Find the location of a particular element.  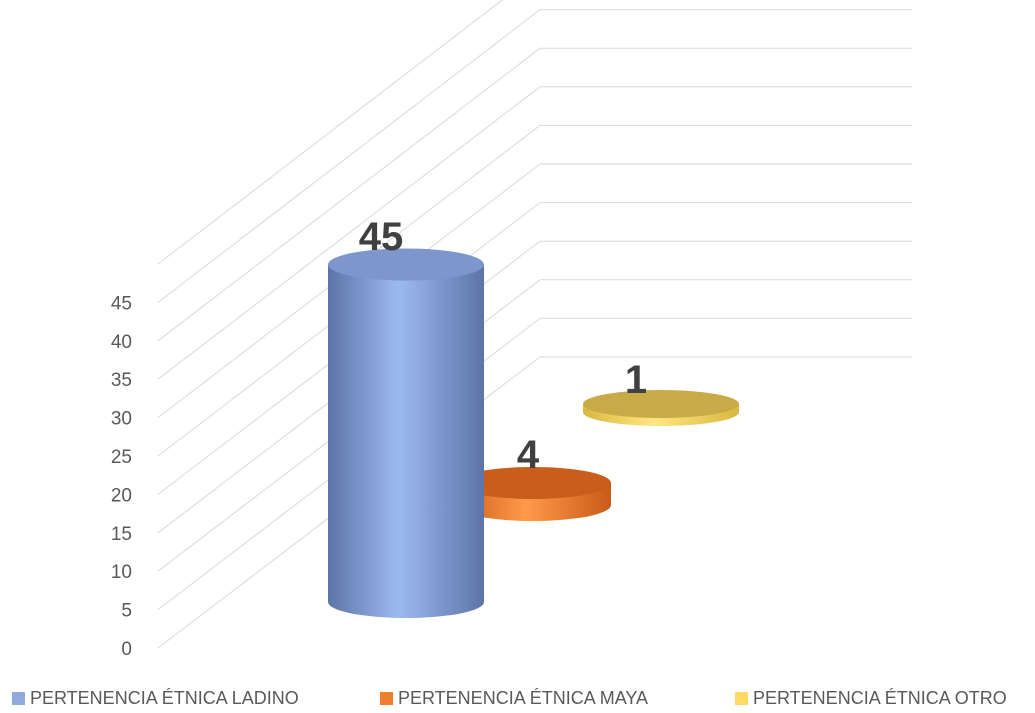

y-tick-label: 5 is located at coordinates (126, 611).